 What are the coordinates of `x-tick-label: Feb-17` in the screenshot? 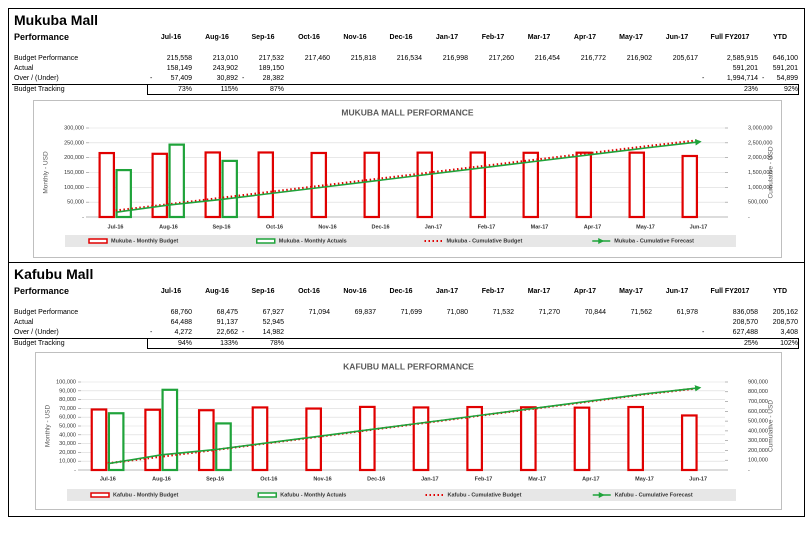 It's located at (487, 227).